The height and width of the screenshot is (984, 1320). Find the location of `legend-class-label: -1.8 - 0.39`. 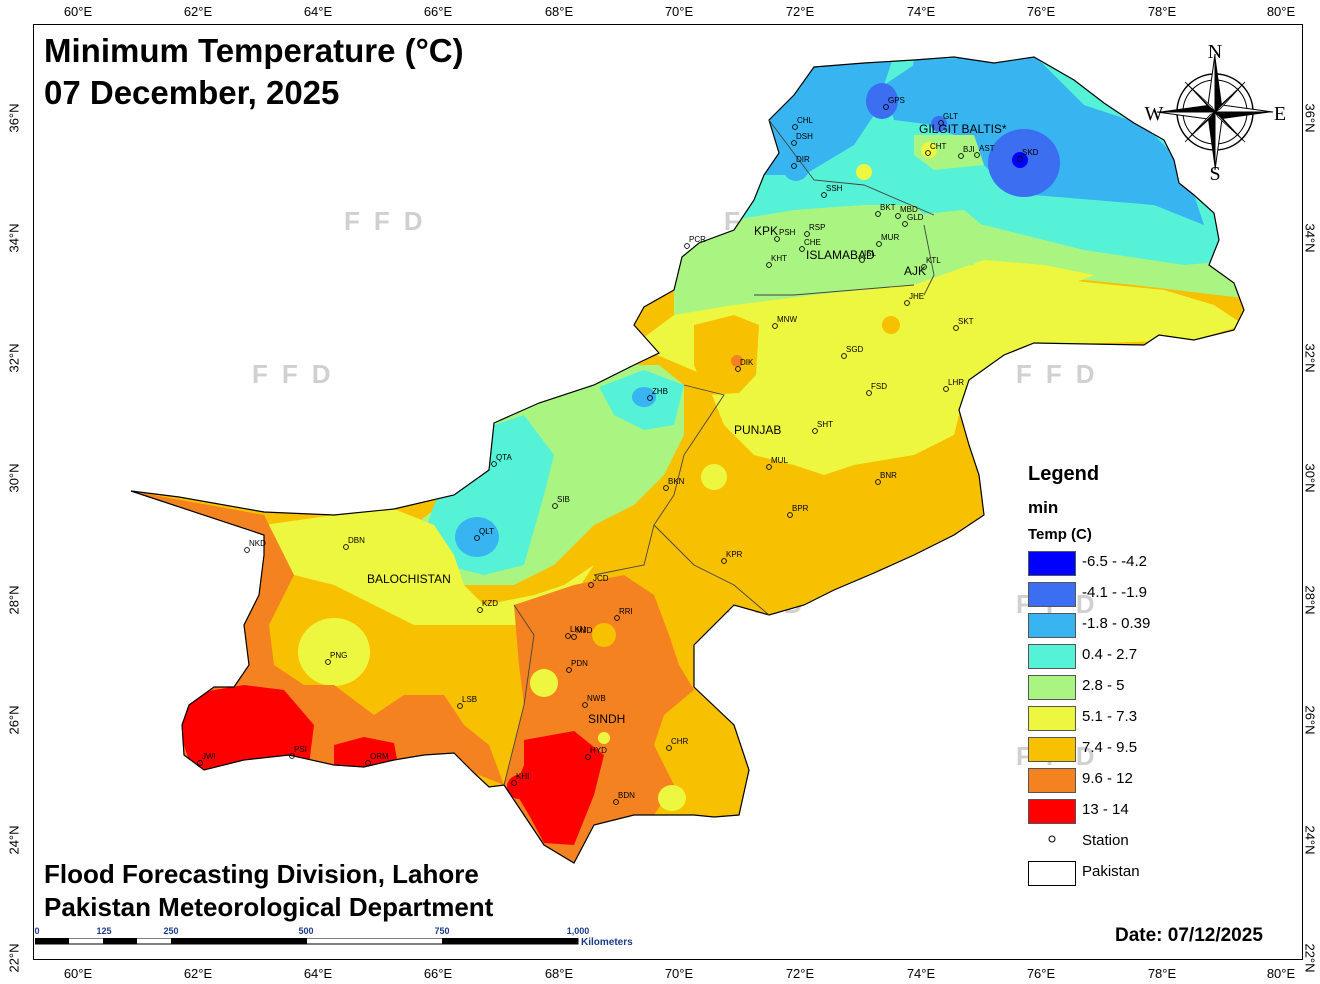

legend-class-label: -1.8 - 0.39 is located at coordinates (1116, 623).